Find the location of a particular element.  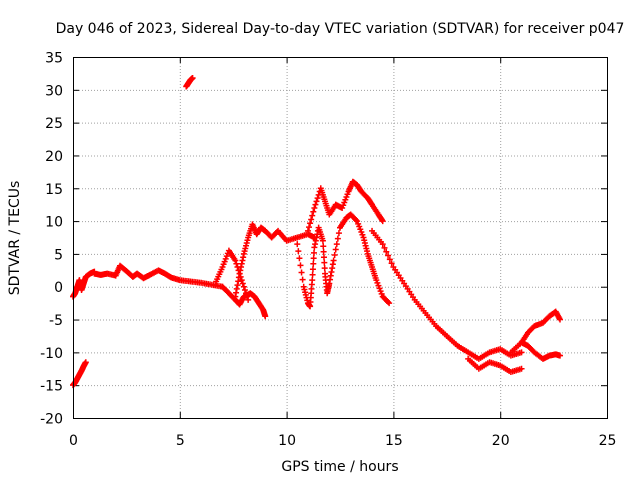

y-tick-label: -15 is located at coordinates (51, 387).